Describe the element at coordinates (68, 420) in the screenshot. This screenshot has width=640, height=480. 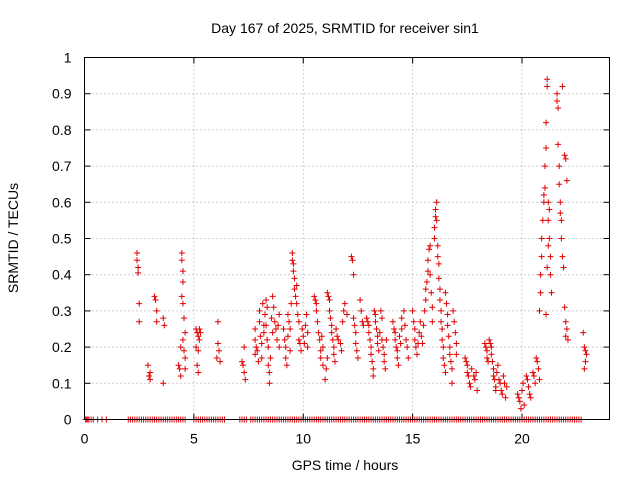
I see `y-tick-label: 0` at that location.